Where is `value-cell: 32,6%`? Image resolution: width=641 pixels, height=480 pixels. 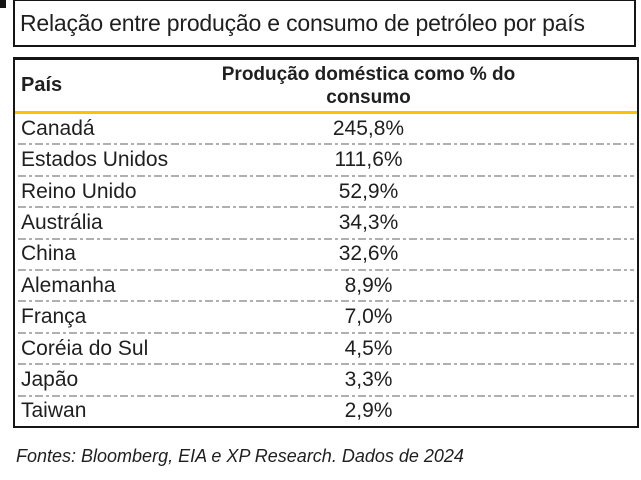
value-cell: 32,6% is located at coordinates (368, 254).